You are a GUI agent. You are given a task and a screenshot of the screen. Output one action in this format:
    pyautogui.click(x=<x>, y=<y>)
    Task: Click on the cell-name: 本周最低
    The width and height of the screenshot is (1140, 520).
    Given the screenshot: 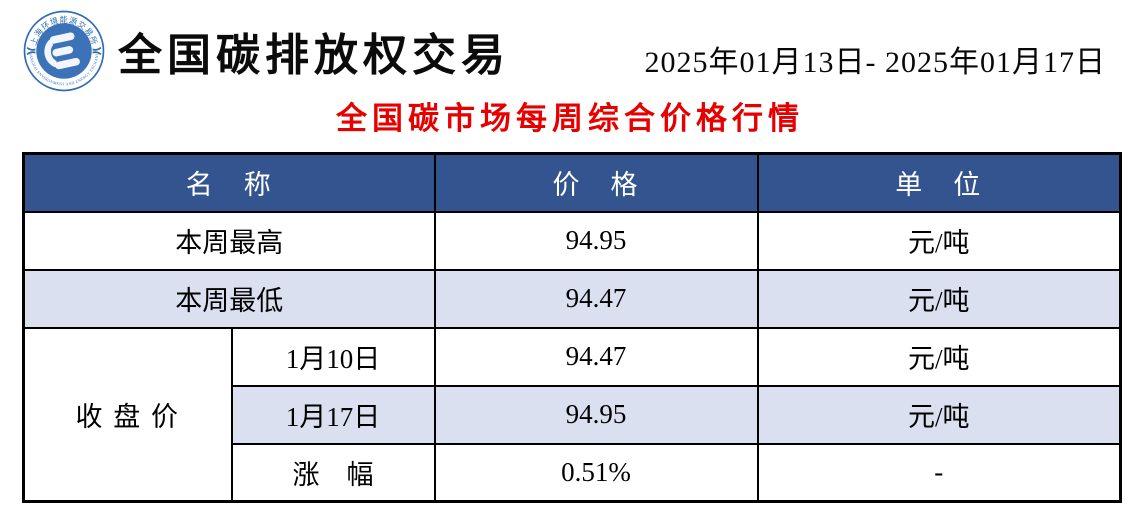 What is the action you would take?
    pyautogui.click(x=229, y=298)
    